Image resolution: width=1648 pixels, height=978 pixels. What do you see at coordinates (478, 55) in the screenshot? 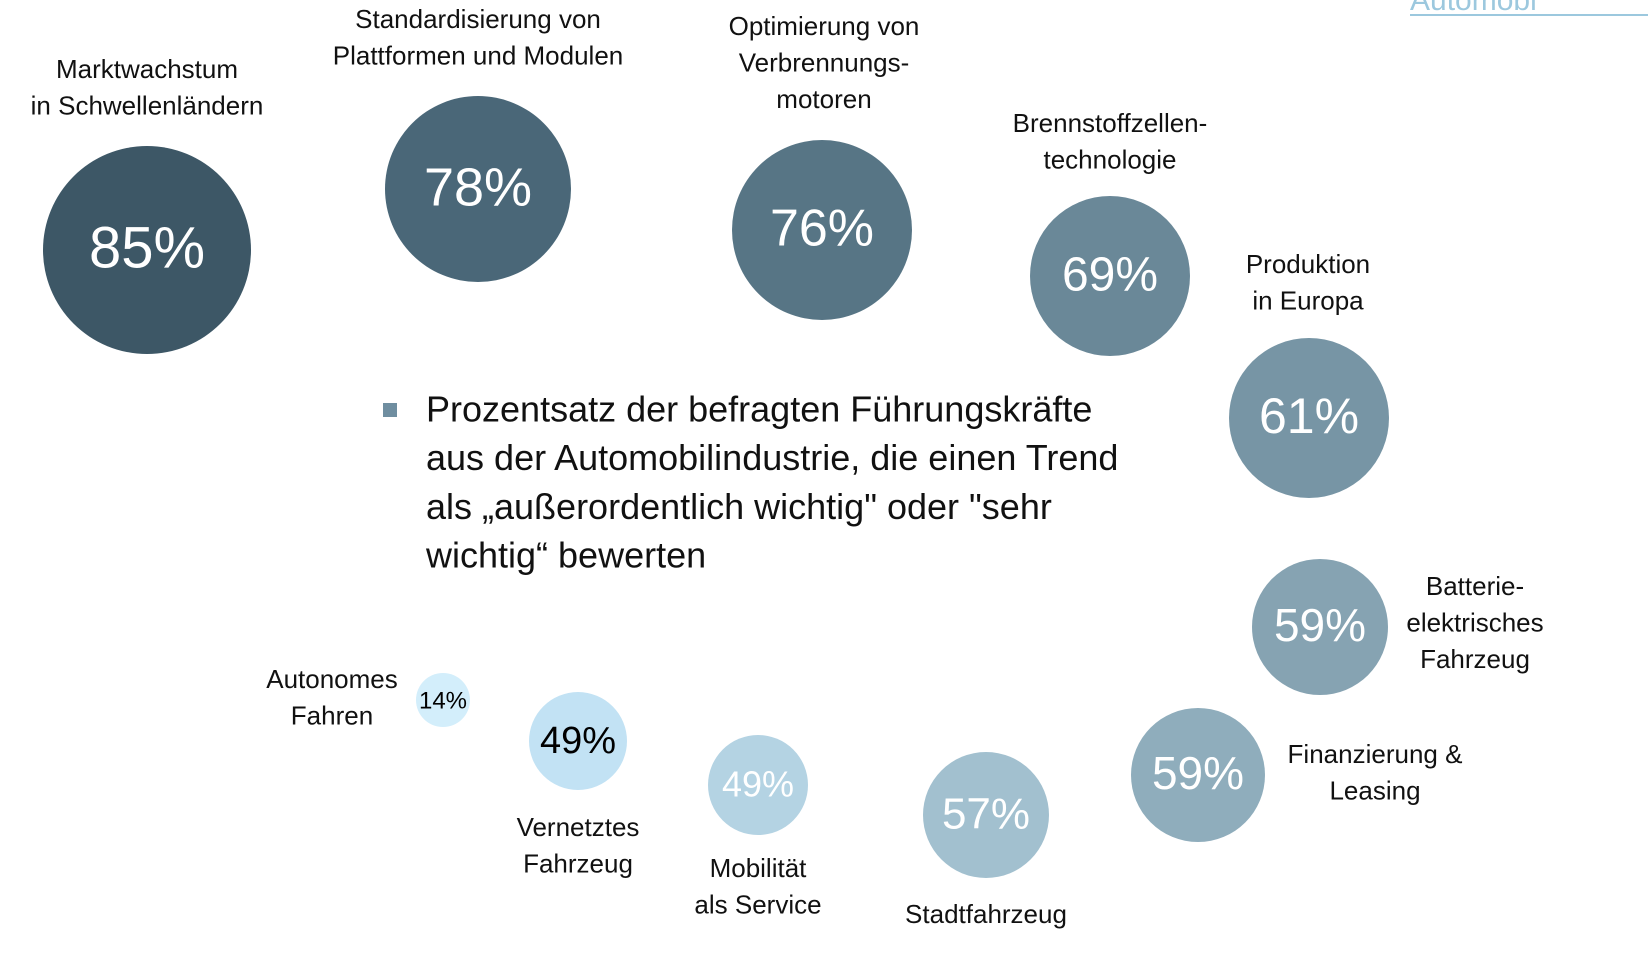
I see `bubble-label: Plattformen und Modulen` at bounding box center [478, 55].